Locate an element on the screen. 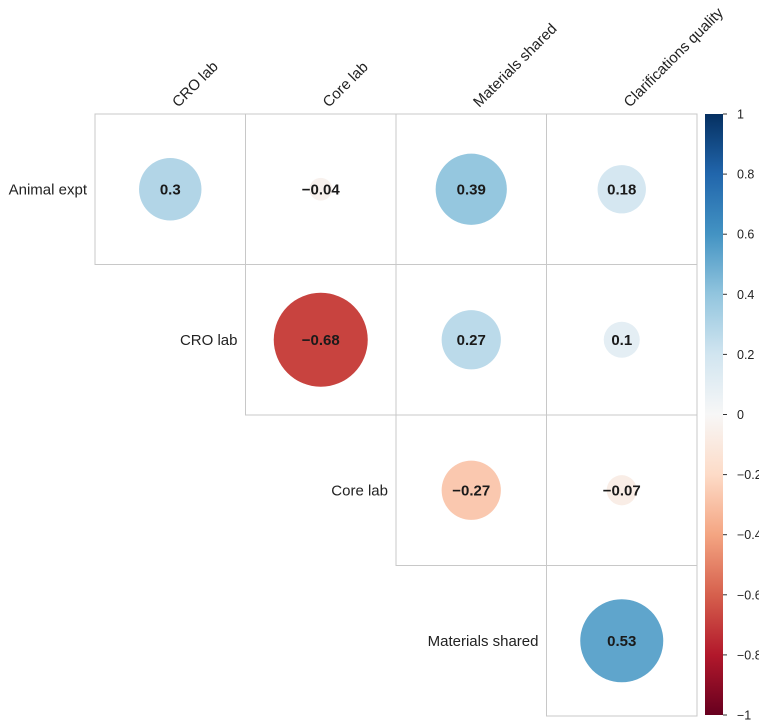 This screenshot has width=759, height=721. correlation-cell: −0.04 is located at coordinates (321, 189).